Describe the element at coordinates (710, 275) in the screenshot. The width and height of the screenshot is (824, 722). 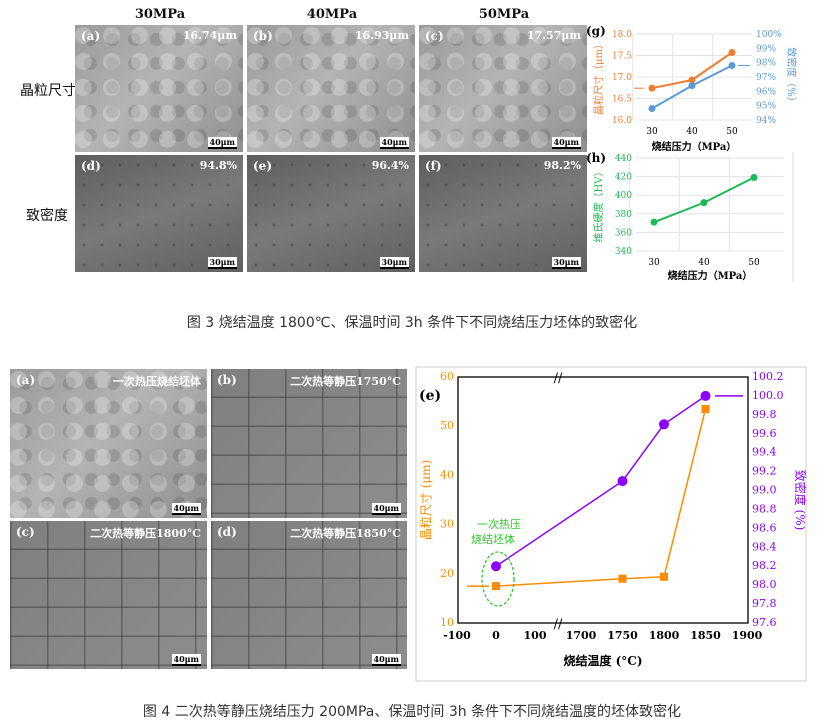
I see `x-axis-title: 烧结压力（MPa）` at that location.